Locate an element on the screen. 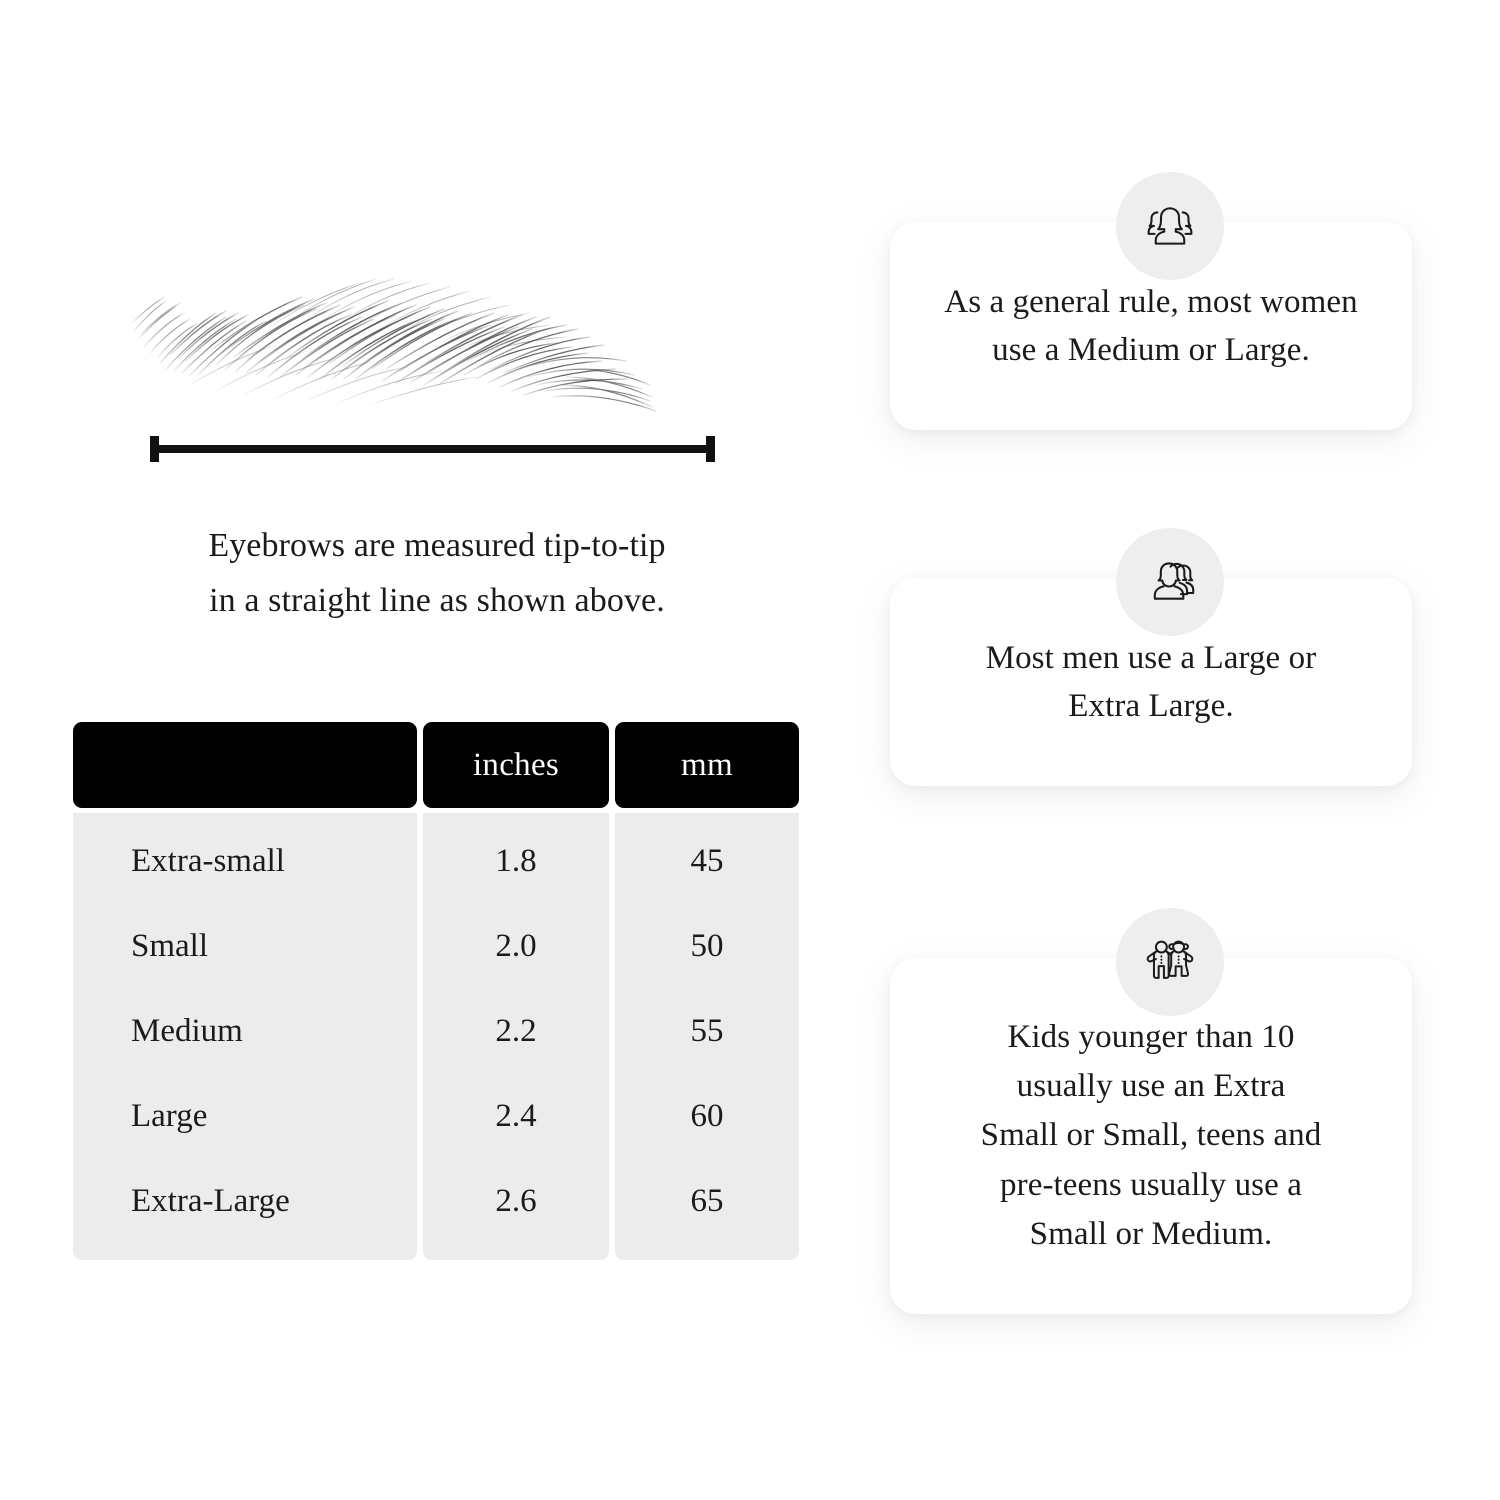 The height and width of the screenshot is (1500, 1500). card-kids-line-2: usually use an Extra is located at coordinates (1151, 1086).